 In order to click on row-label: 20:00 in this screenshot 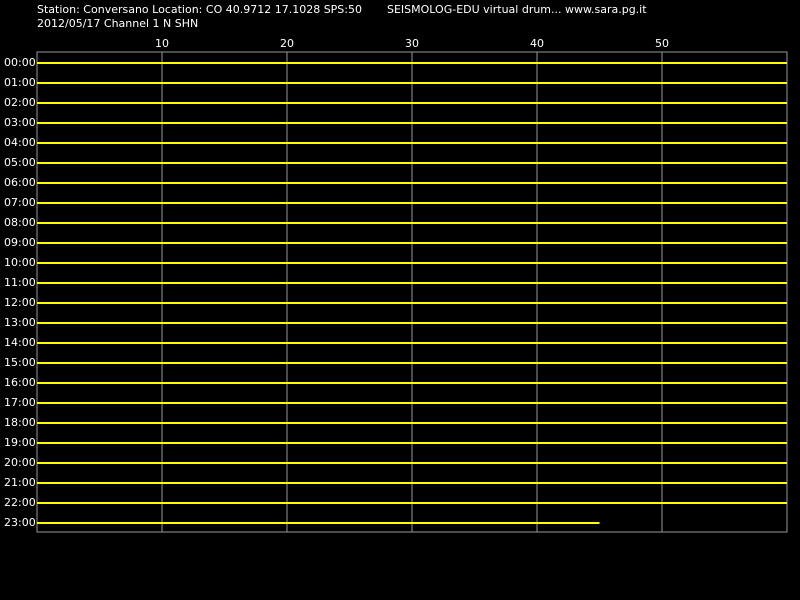, I will do `click(20, 462)`.